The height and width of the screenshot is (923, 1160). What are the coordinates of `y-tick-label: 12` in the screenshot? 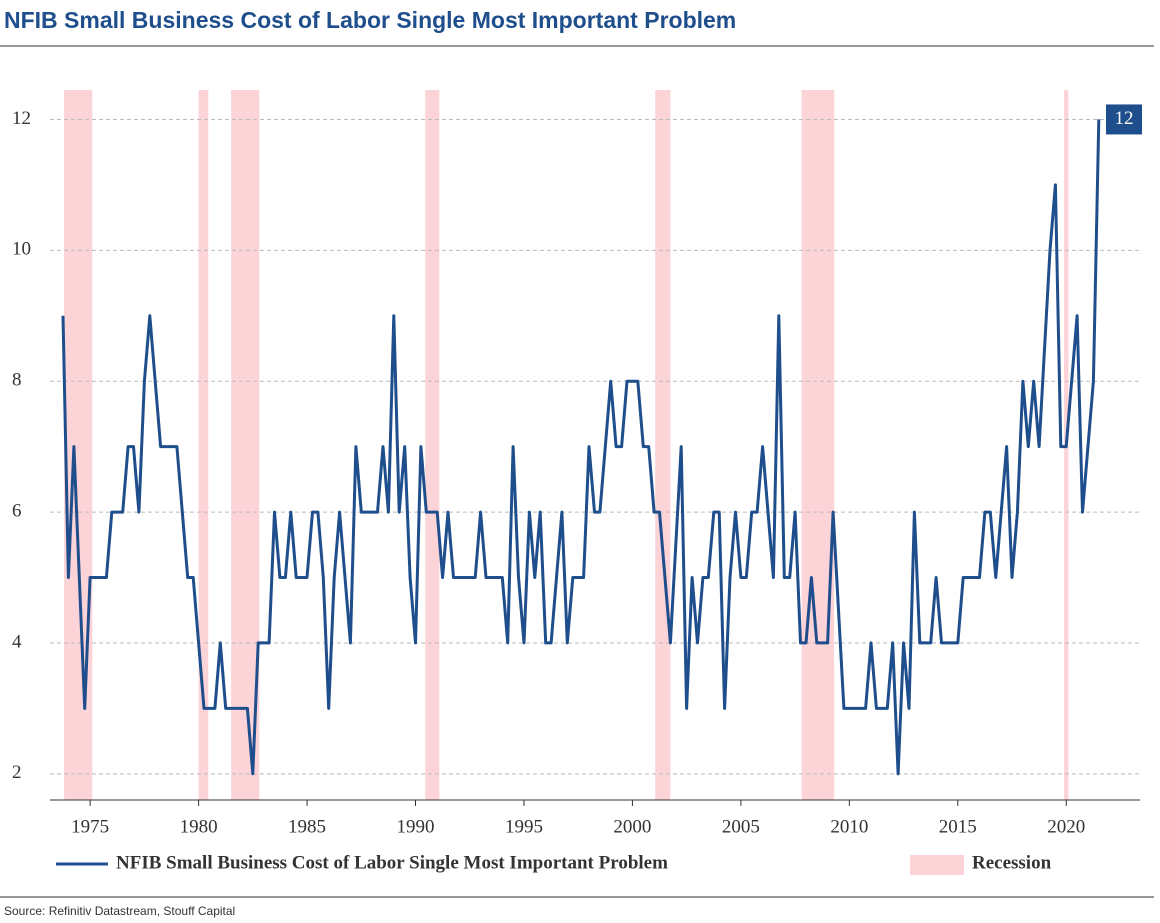 It's located at (21, 118).